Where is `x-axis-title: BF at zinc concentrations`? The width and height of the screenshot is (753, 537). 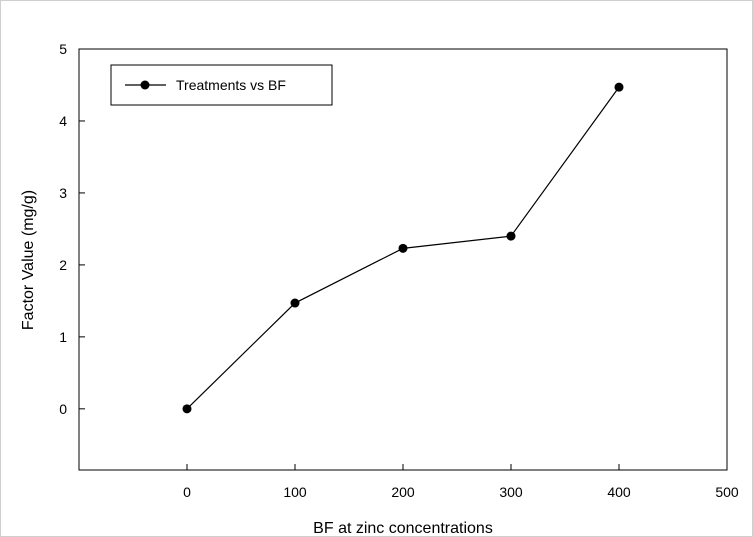 x-axis-title: BF at zinc concentrations is located at coordinates (403, 528).